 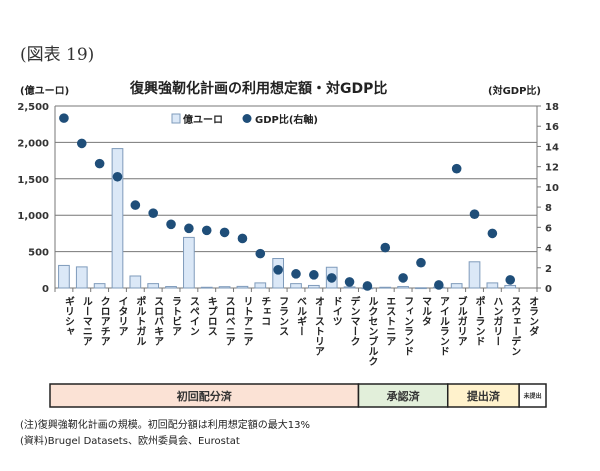 I want to click on gdp-point-フィンランド, so click(x=403, y=278).